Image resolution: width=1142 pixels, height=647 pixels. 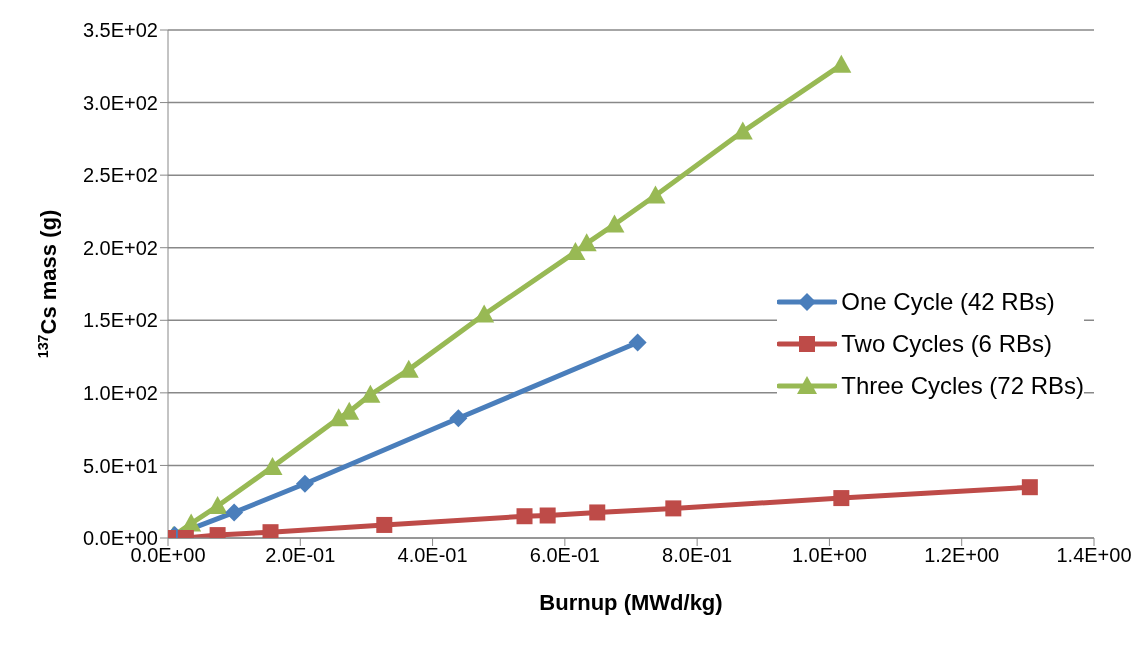 What do you see at coordinates (1094, 555) in the screenshot?
I see `x-tick-label: 1.4E+00` at bounding box center [1094, 555].